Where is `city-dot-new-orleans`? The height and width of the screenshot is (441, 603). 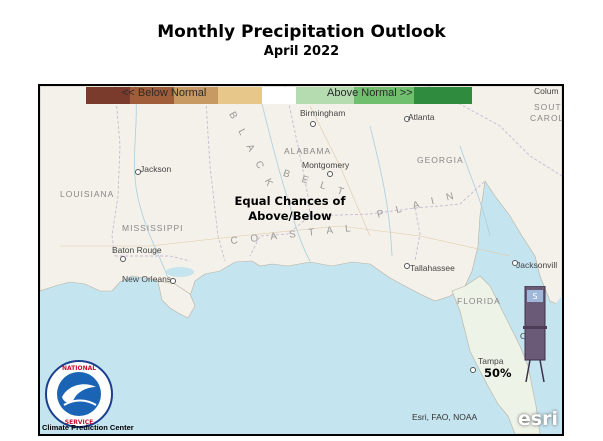 city-dot-new-orleans is located at coordinates (173, 281).